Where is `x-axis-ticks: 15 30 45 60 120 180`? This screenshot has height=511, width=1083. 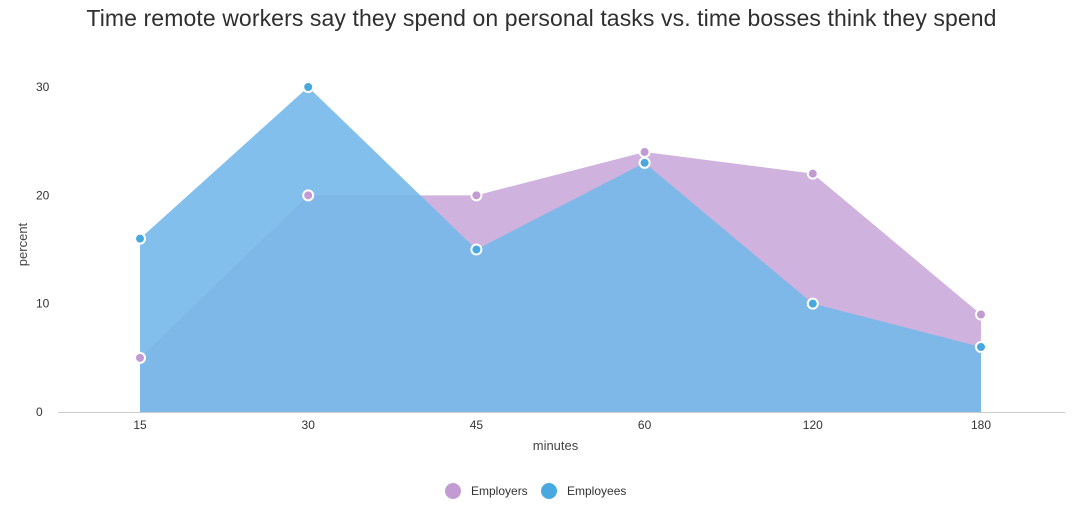 x-axis-ticks: 15 30 45 60 120 180 is located at coordinates (562, 425).